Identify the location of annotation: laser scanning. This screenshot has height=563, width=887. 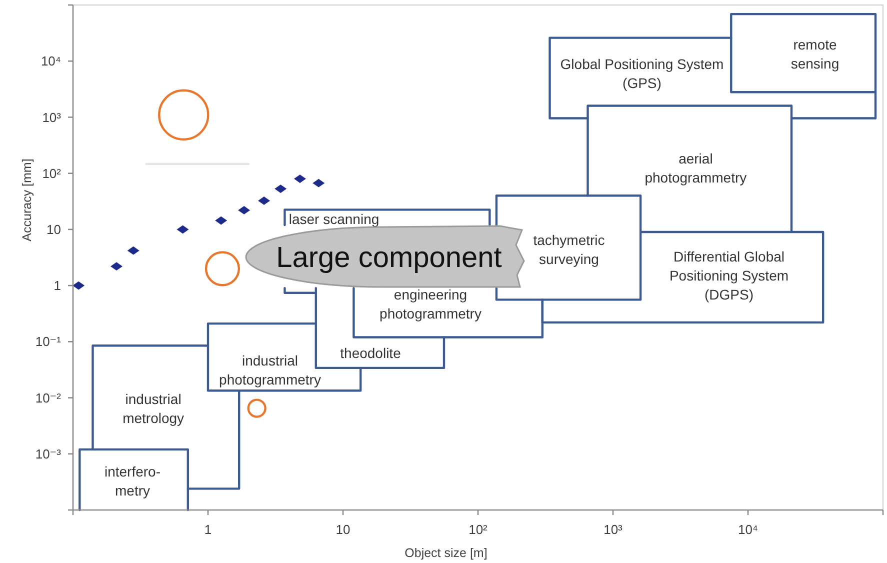
(334, 218).